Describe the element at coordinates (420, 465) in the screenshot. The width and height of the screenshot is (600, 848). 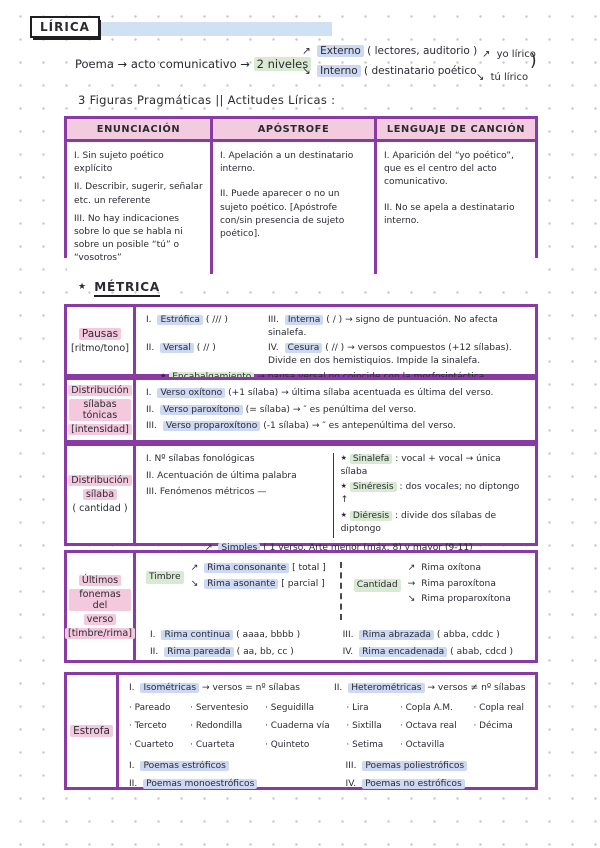
I see `sinalefa-rest: : vocal + vocal → única sílaba` at that location.